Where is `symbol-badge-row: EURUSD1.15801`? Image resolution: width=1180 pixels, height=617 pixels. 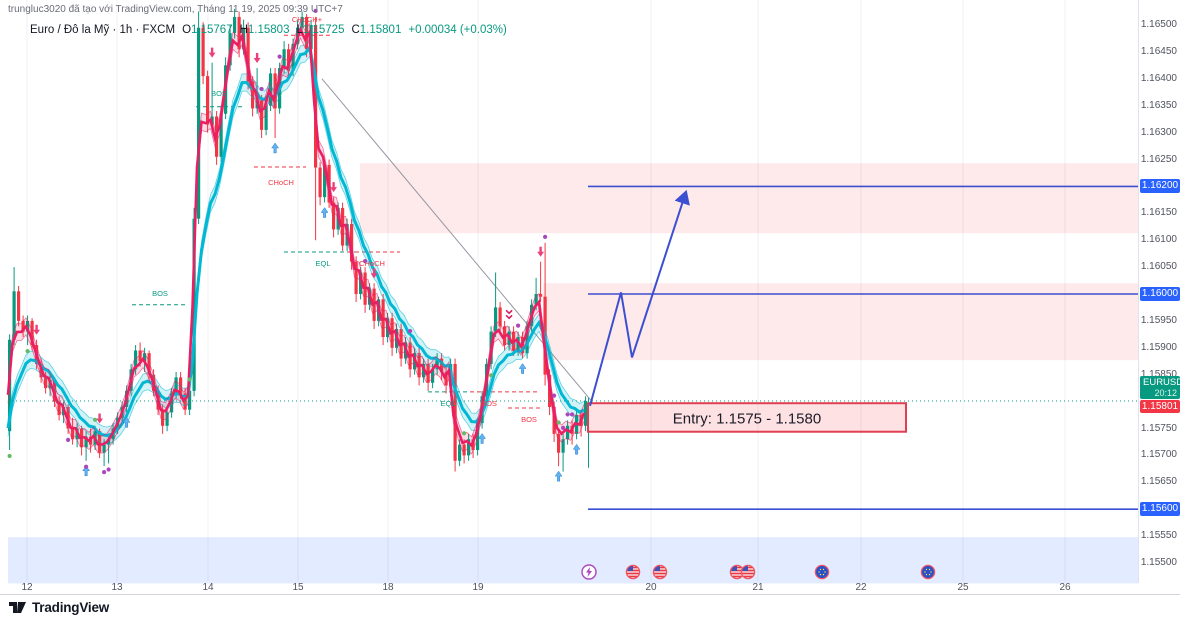
symbol-badge-row: EURUSD1.15801 is located at coordinates (1161, 383).